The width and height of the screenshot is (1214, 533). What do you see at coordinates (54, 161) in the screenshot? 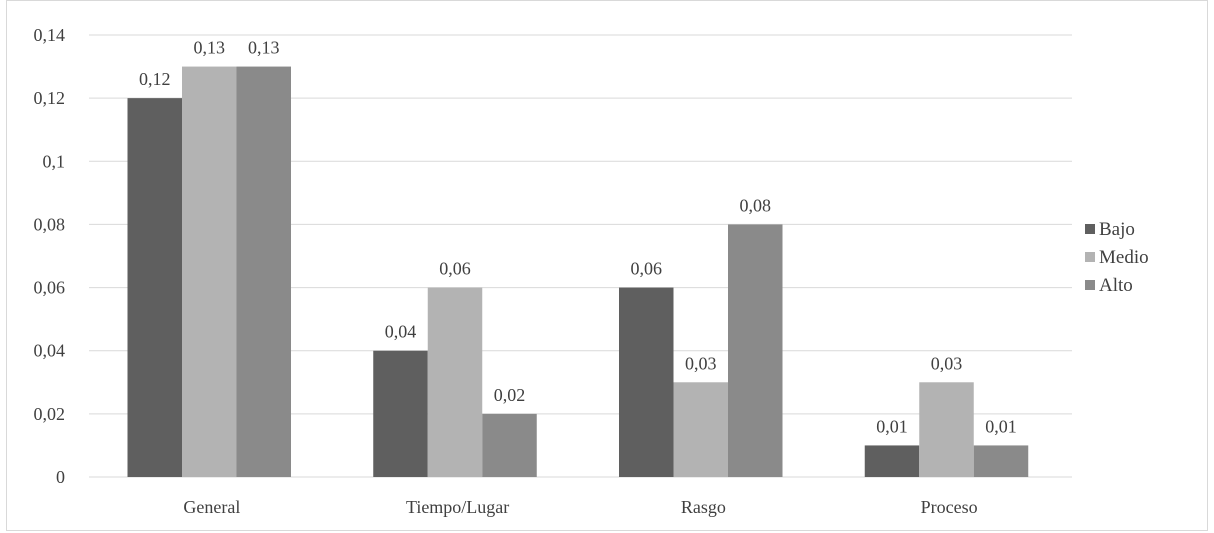
I see `y-tick-label: 0,1` at bounding box center [54, 161].